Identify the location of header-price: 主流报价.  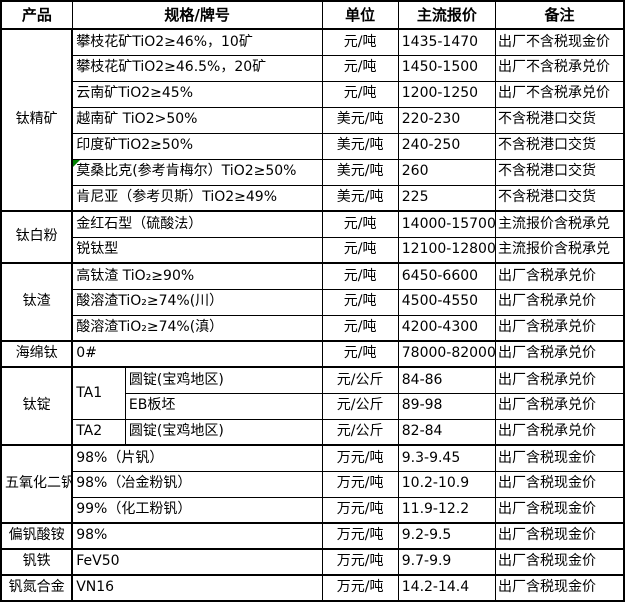
(447, 15).